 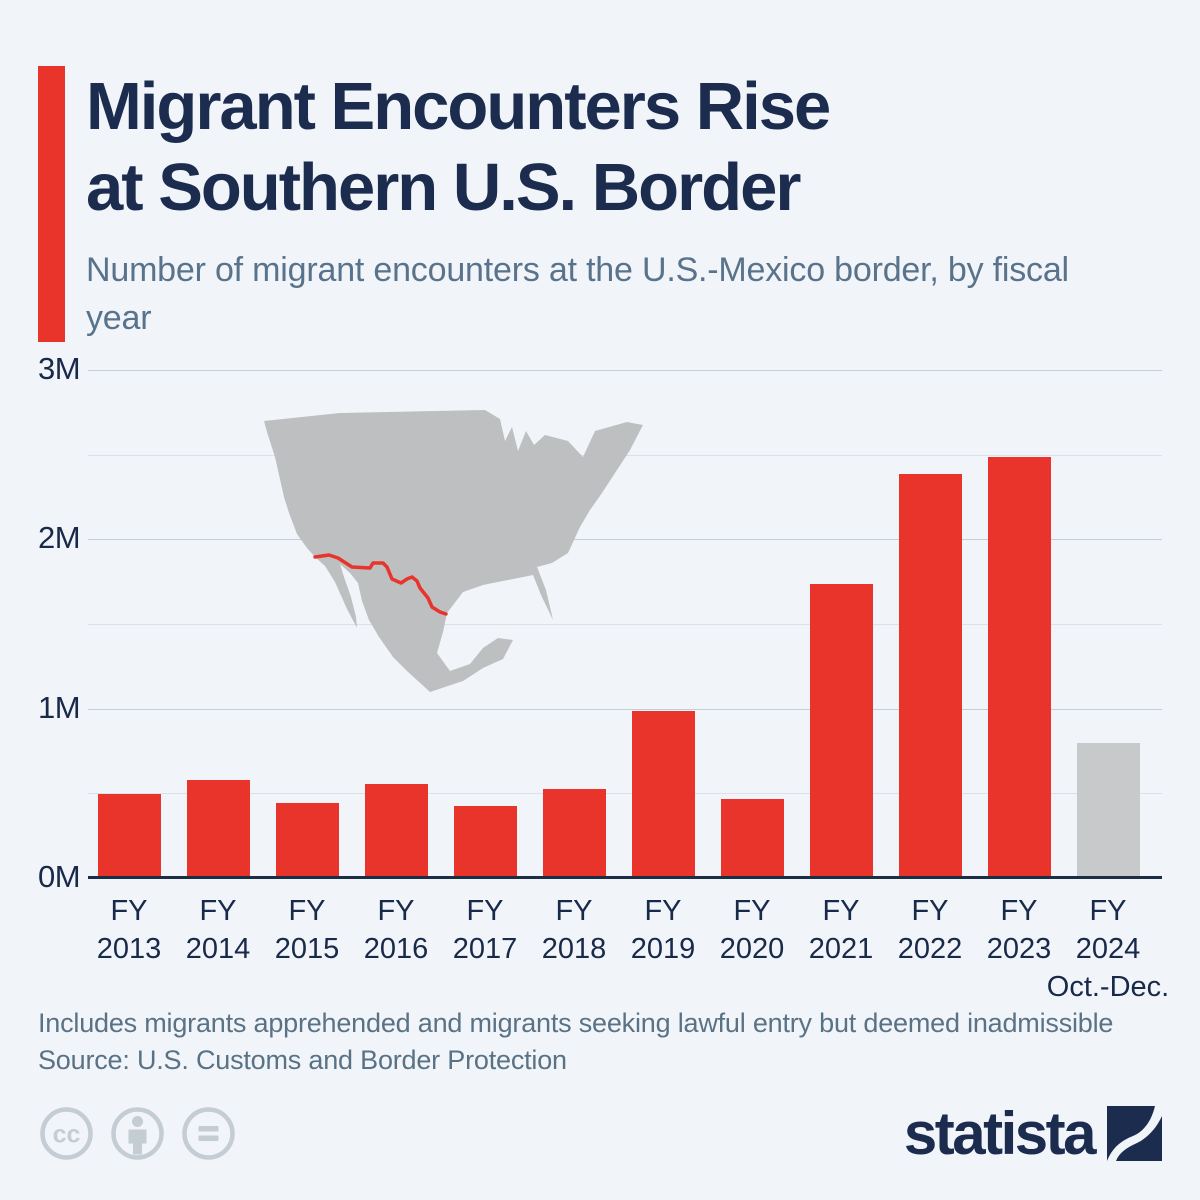 What do you see at coordinates (1019, 949) in the screenshot?
I see `x-tick-line2: 2023` at bounding box center [1019, 949].